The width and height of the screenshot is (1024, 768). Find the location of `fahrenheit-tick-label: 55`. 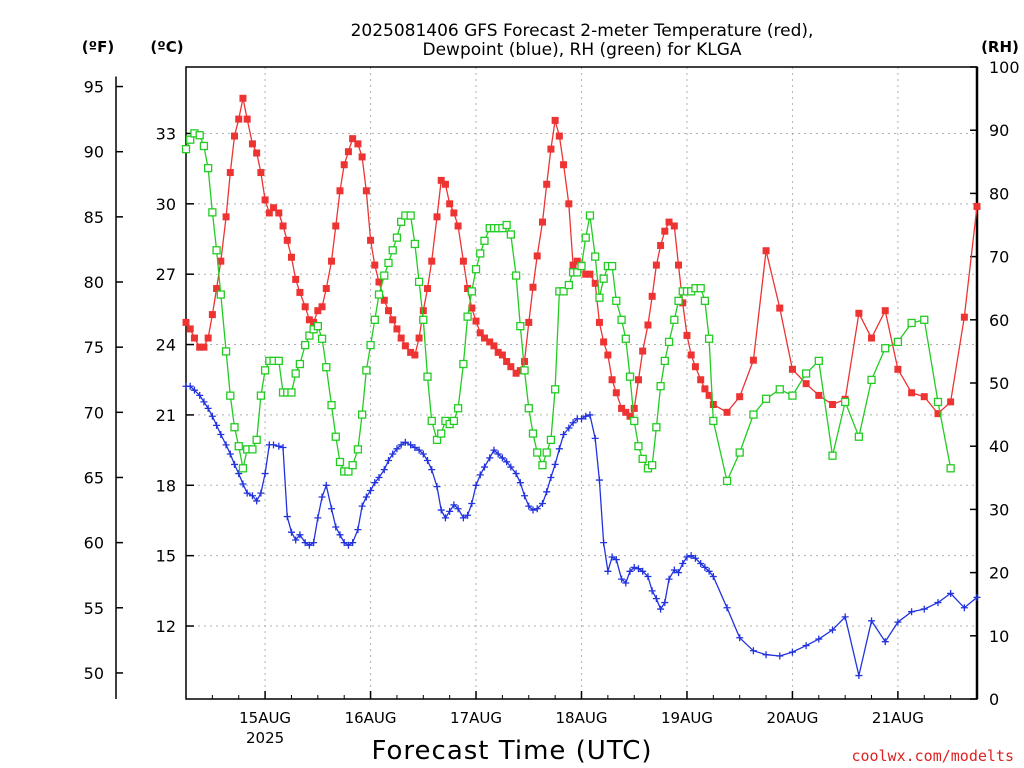

fahrenheit-tick-label: 55 is located at coordinates (94, 608).